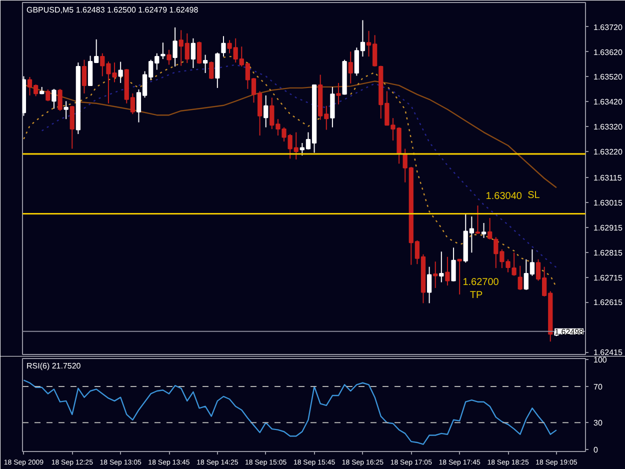 The width and height of the screenshot is (625, 469). I want to click on y-tick-label: 1.63320, so click(608, 127).